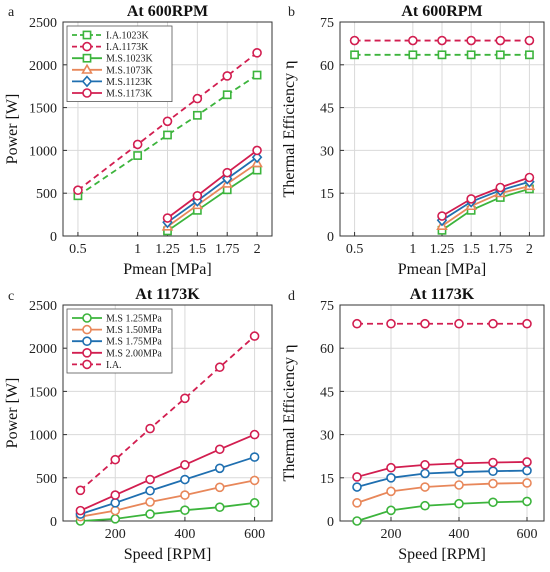  Describe the element at coordinates (11, 12) in the screenshot. I see `panel-letter: a` at that location.